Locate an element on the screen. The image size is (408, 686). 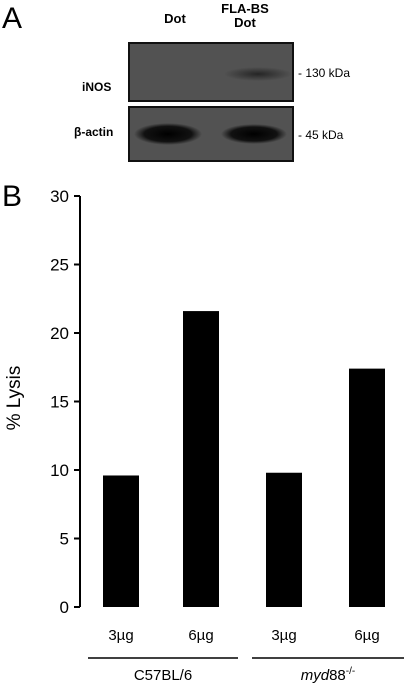
x-tick-label-3: 3µg is located at coordinates (283, 635).